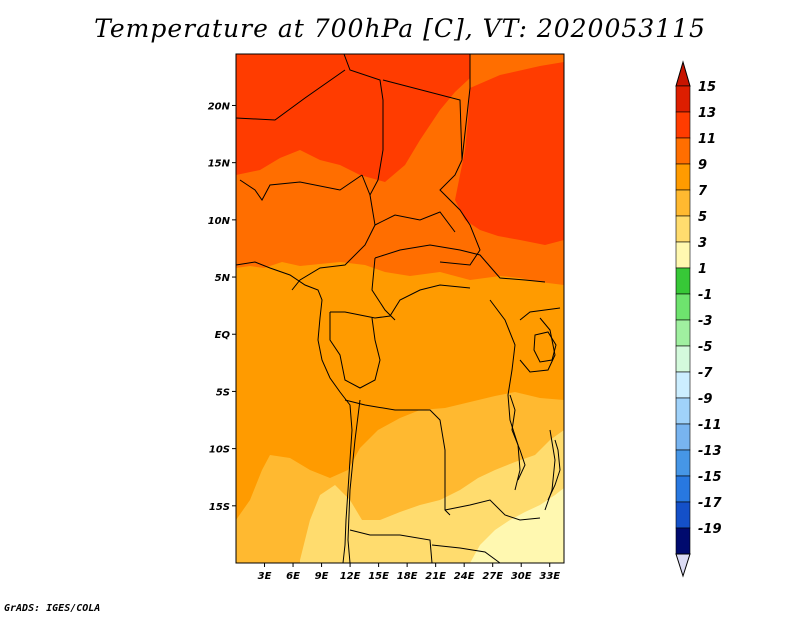  Describe the element at coordinates (521, 576) in the screenshot. I see `lon-tick-label: 30E` at that location.